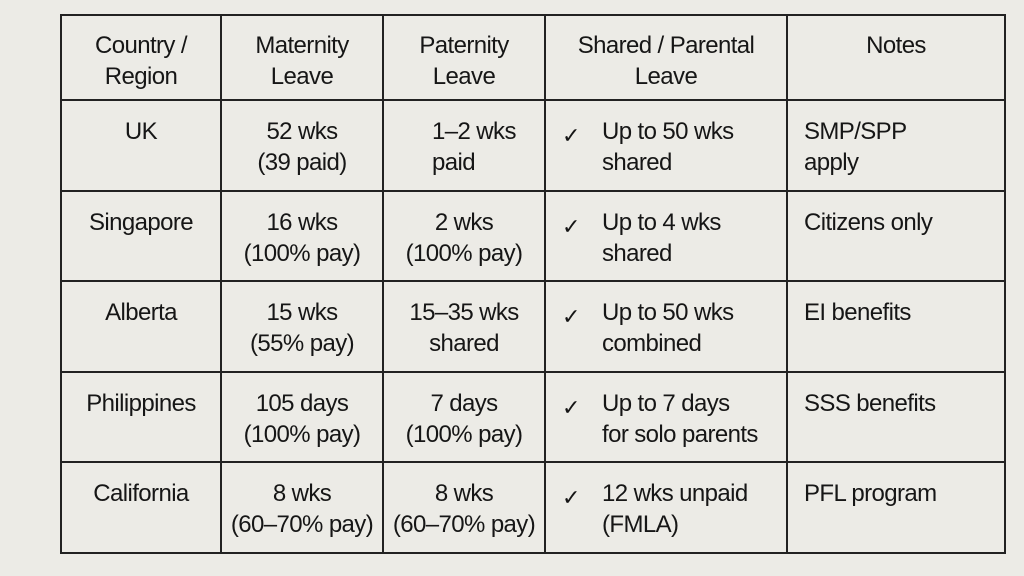 The width and height of the screenshot is (1024, 576). I want to click on cell-line: SSS benefits, so click(870, 403).